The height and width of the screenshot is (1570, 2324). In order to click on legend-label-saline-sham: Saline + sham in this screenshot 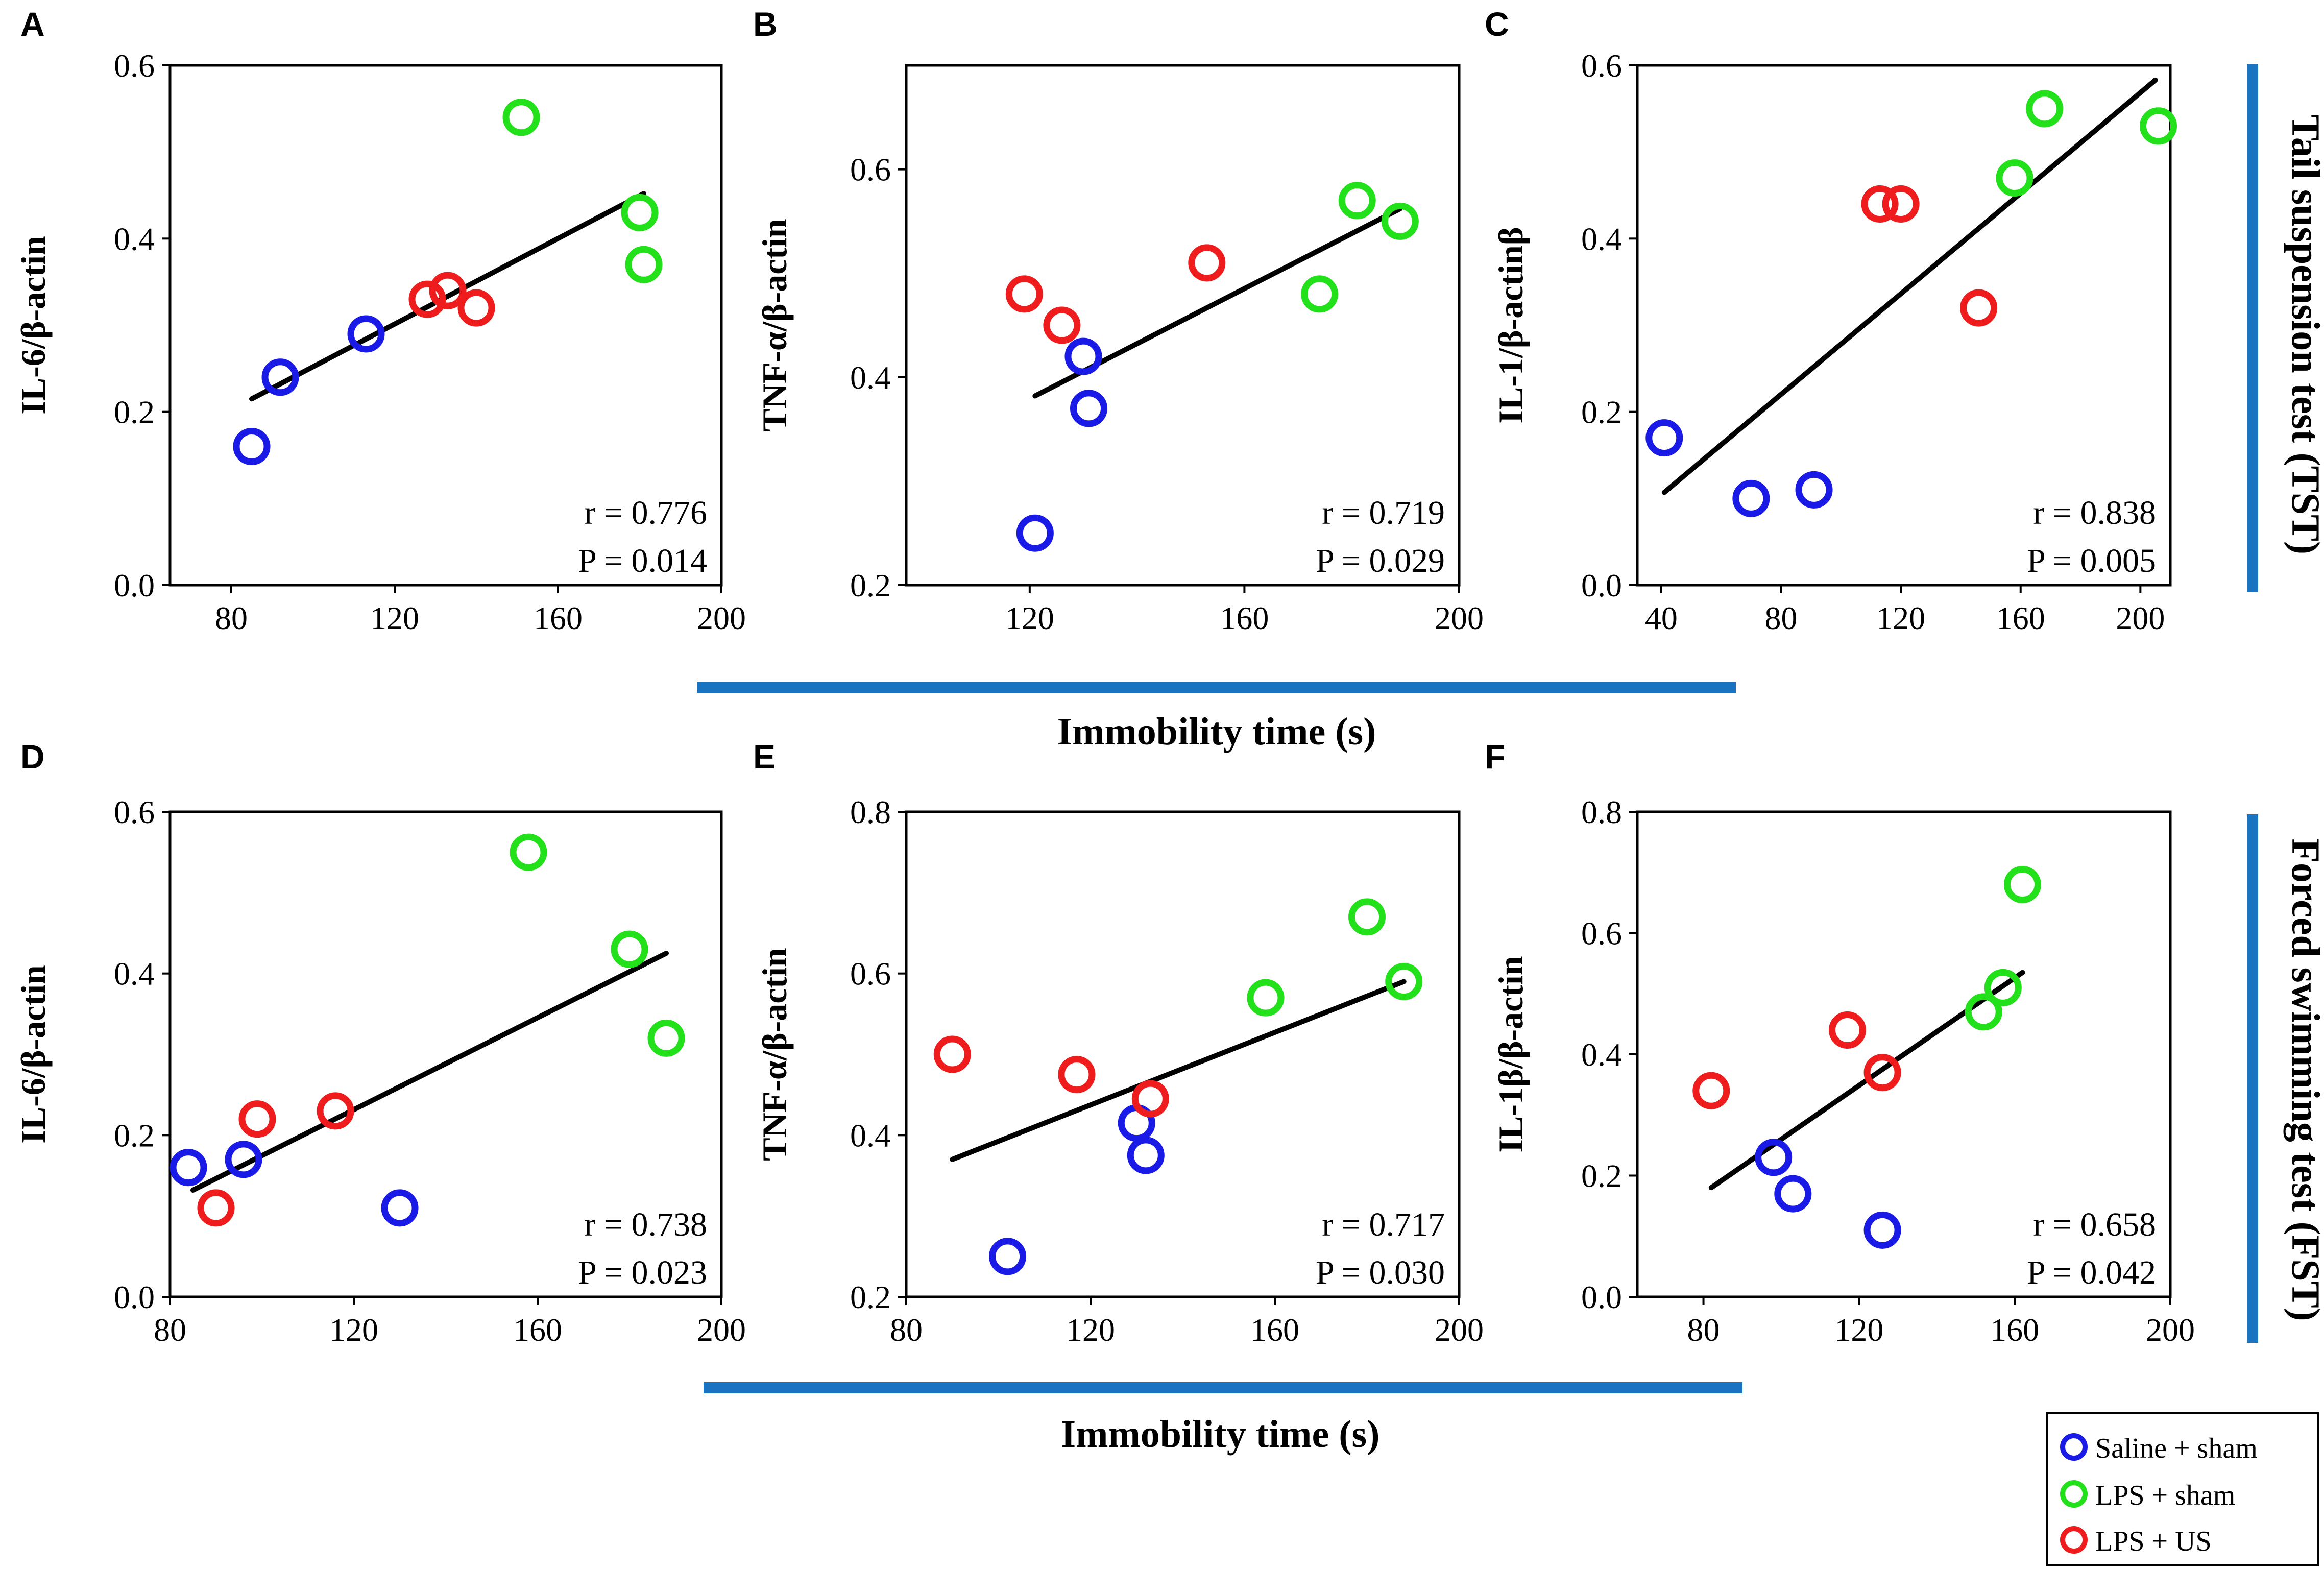, I will do `click(2177, 1448)`.